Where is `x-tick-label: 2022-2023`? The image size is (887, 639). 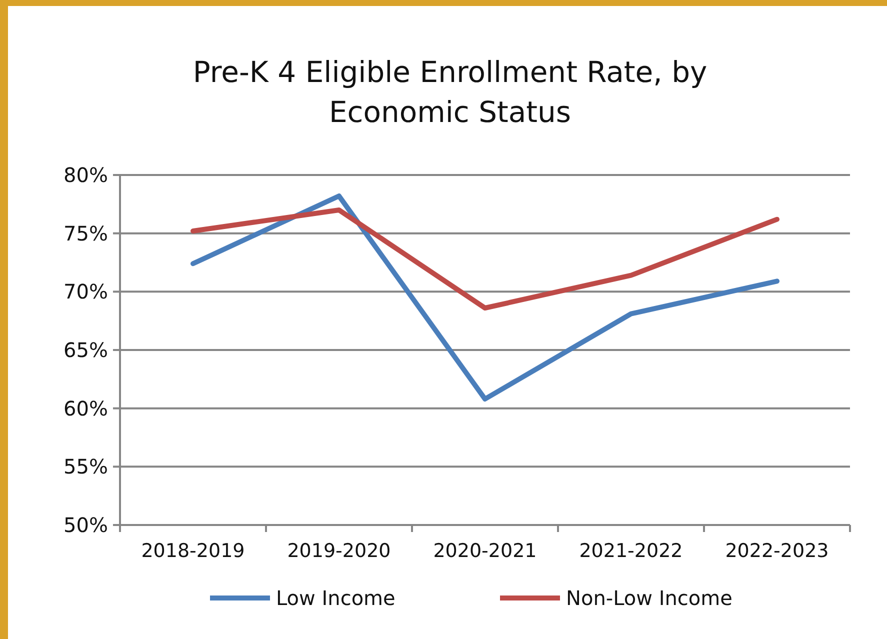 x-tick-label: 2022-2023 is located at coordinates (777, 551).